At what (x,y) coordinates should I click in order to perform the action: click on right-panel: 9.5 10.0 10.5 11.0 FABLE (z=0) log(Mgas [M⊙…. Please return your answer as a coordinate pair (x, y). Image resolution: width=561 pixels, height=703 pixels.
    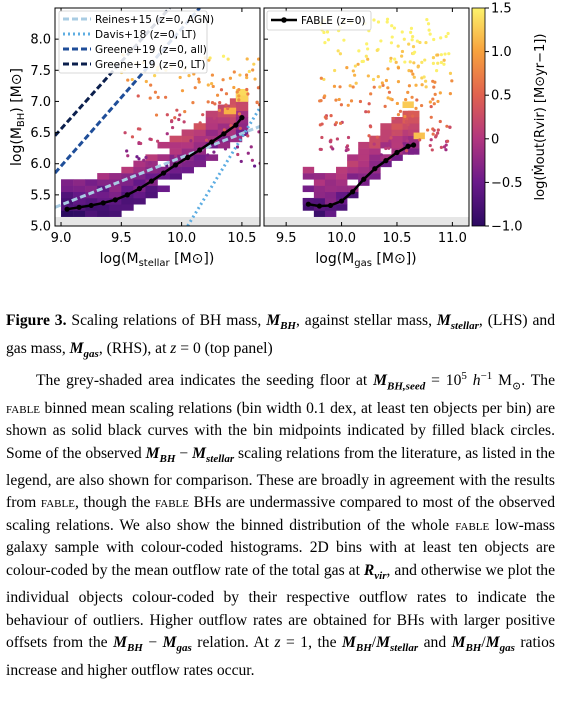
    Looking at the image, I should click on (366, 138).